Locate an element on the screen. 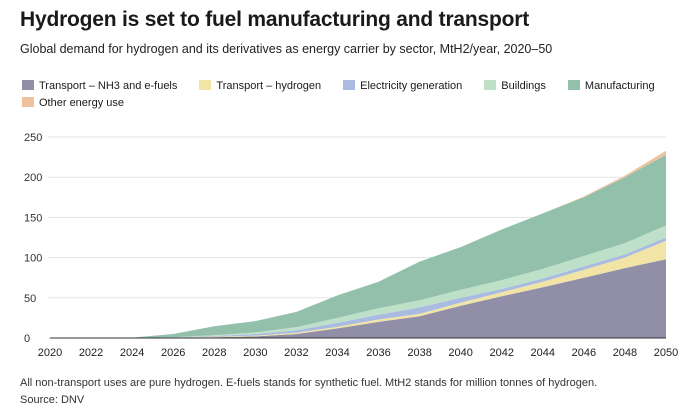 The image size is (700, 419). legend-label-5: Other energy use is located at coordinates (81, 103).